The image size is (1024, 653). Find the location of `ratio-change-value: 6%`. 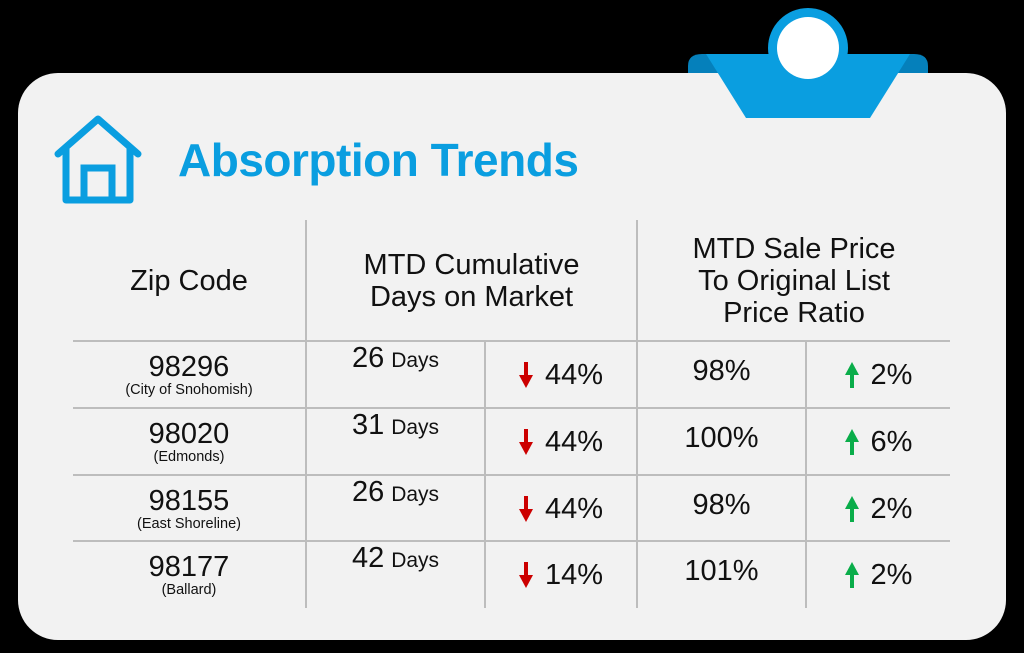

ratio-change-value: 6% is located at coordinates (891, 441).